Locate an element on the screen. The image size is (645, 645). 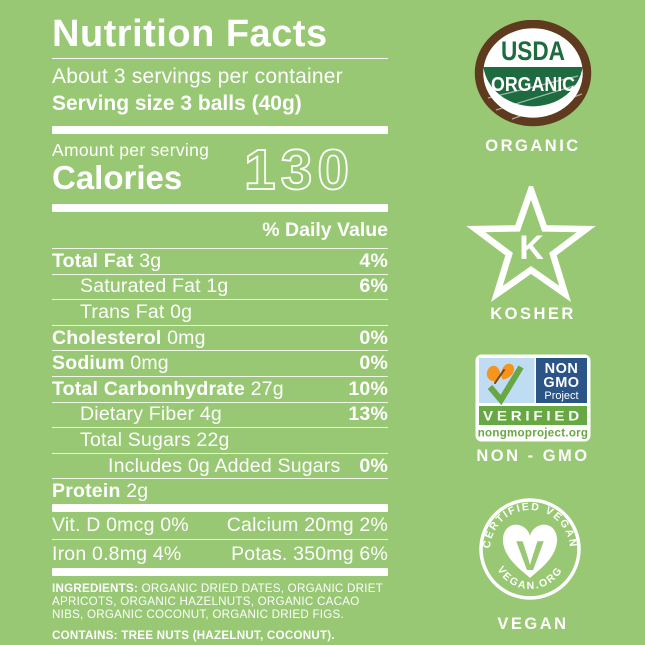
micronutrient-row: Iron 0.8mg 4% Potas. 350mg 6% is located at coordinates (220, 554).